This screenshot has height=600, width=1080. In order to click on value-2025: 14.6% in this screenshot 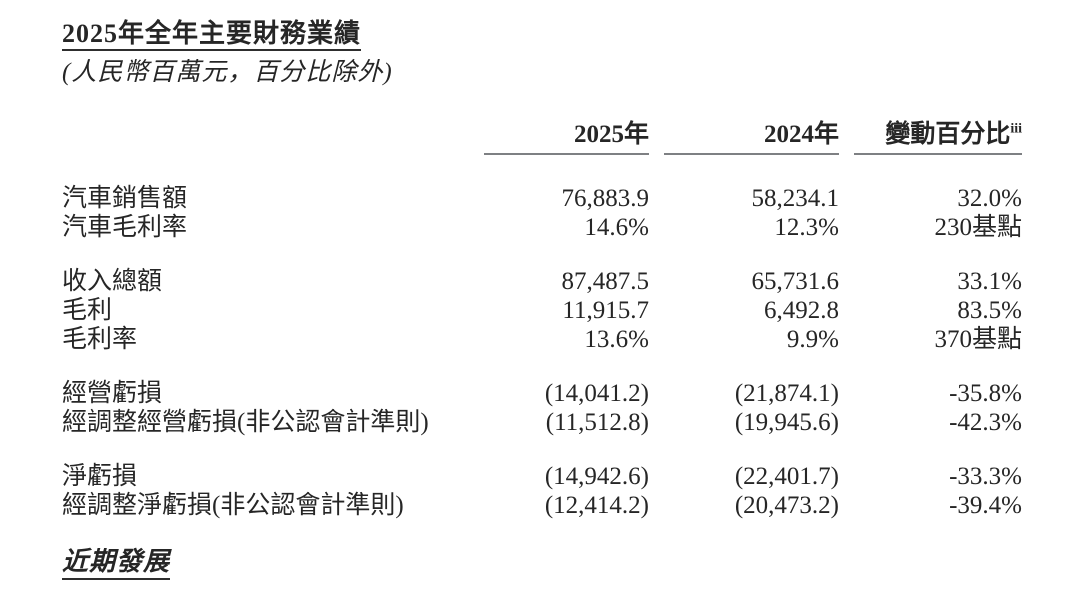, I will do `click(616, 227)`.